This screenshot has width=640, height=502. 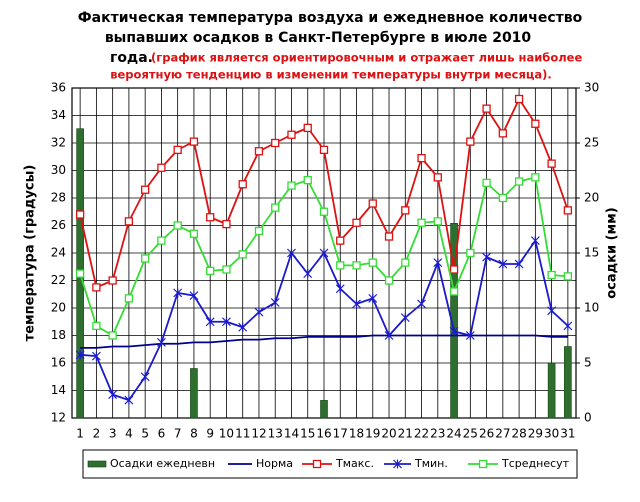 I want to click on x-tick-label: 10, so click(x=226, y=434).